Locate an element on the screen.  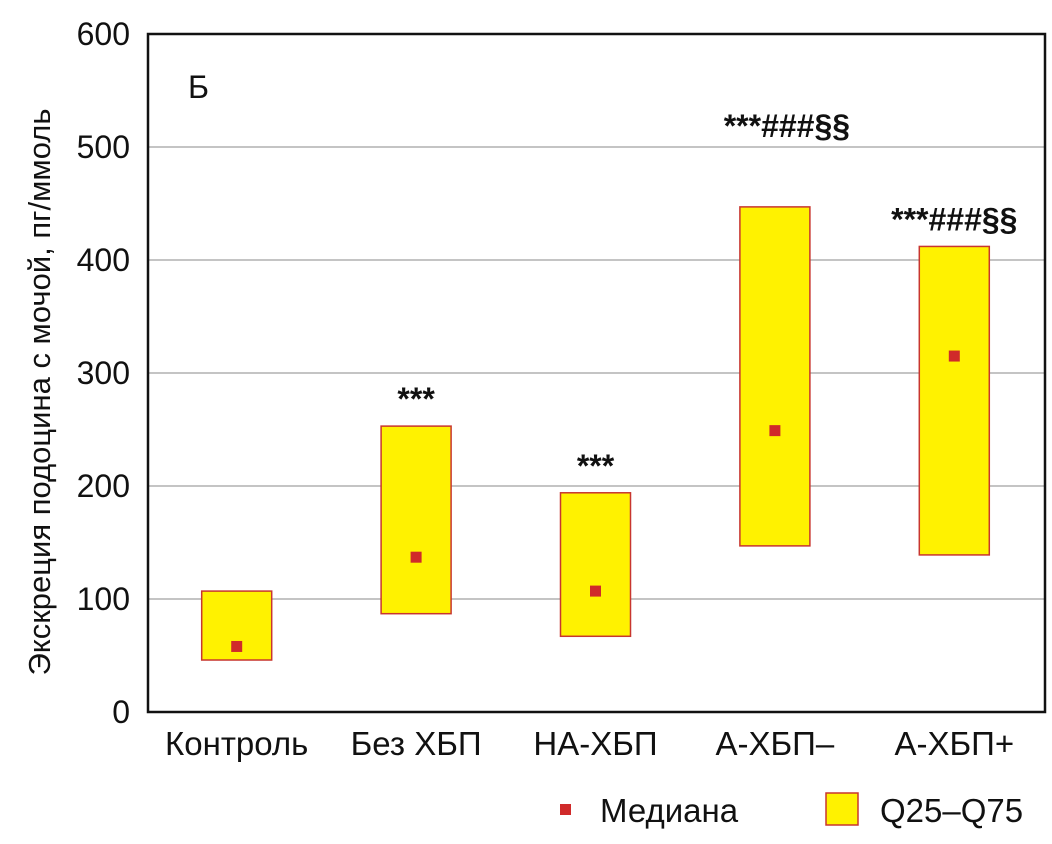
x-category-label: НА-ХБП is located at coordinates (595, 743).